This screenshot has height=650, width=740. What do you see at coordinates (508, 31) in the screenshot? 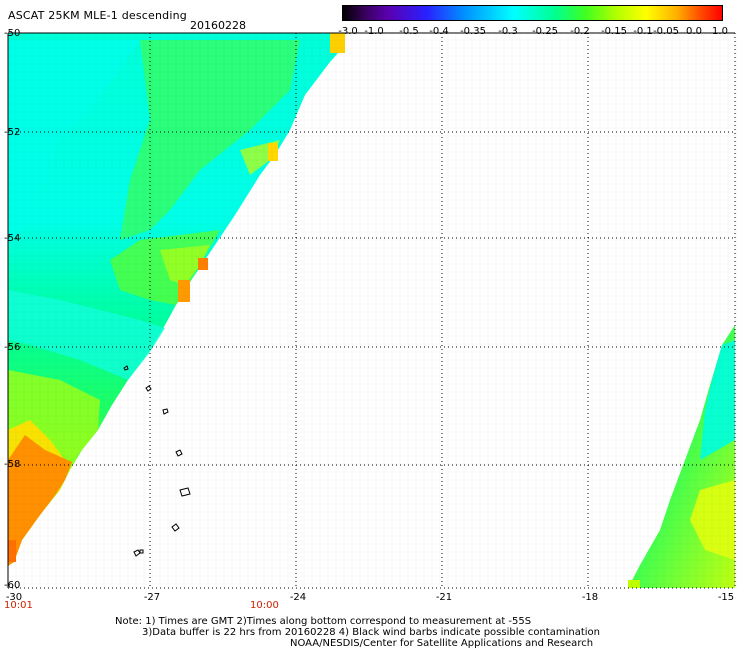
I see `colorbar-label: -0.3` at bounding box center [508, 31].